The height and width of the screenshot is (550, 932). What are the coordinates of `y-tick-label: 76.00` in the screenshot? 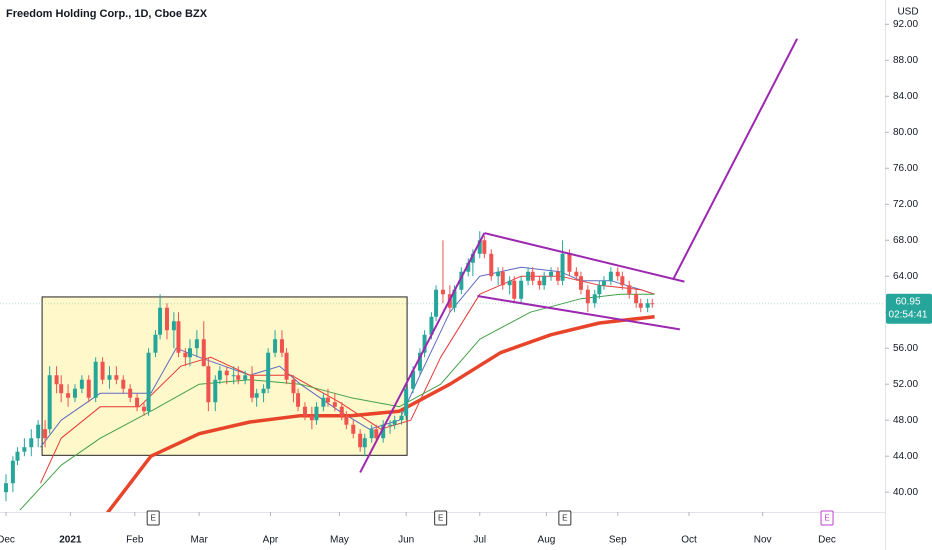 It's located at (905, 168).